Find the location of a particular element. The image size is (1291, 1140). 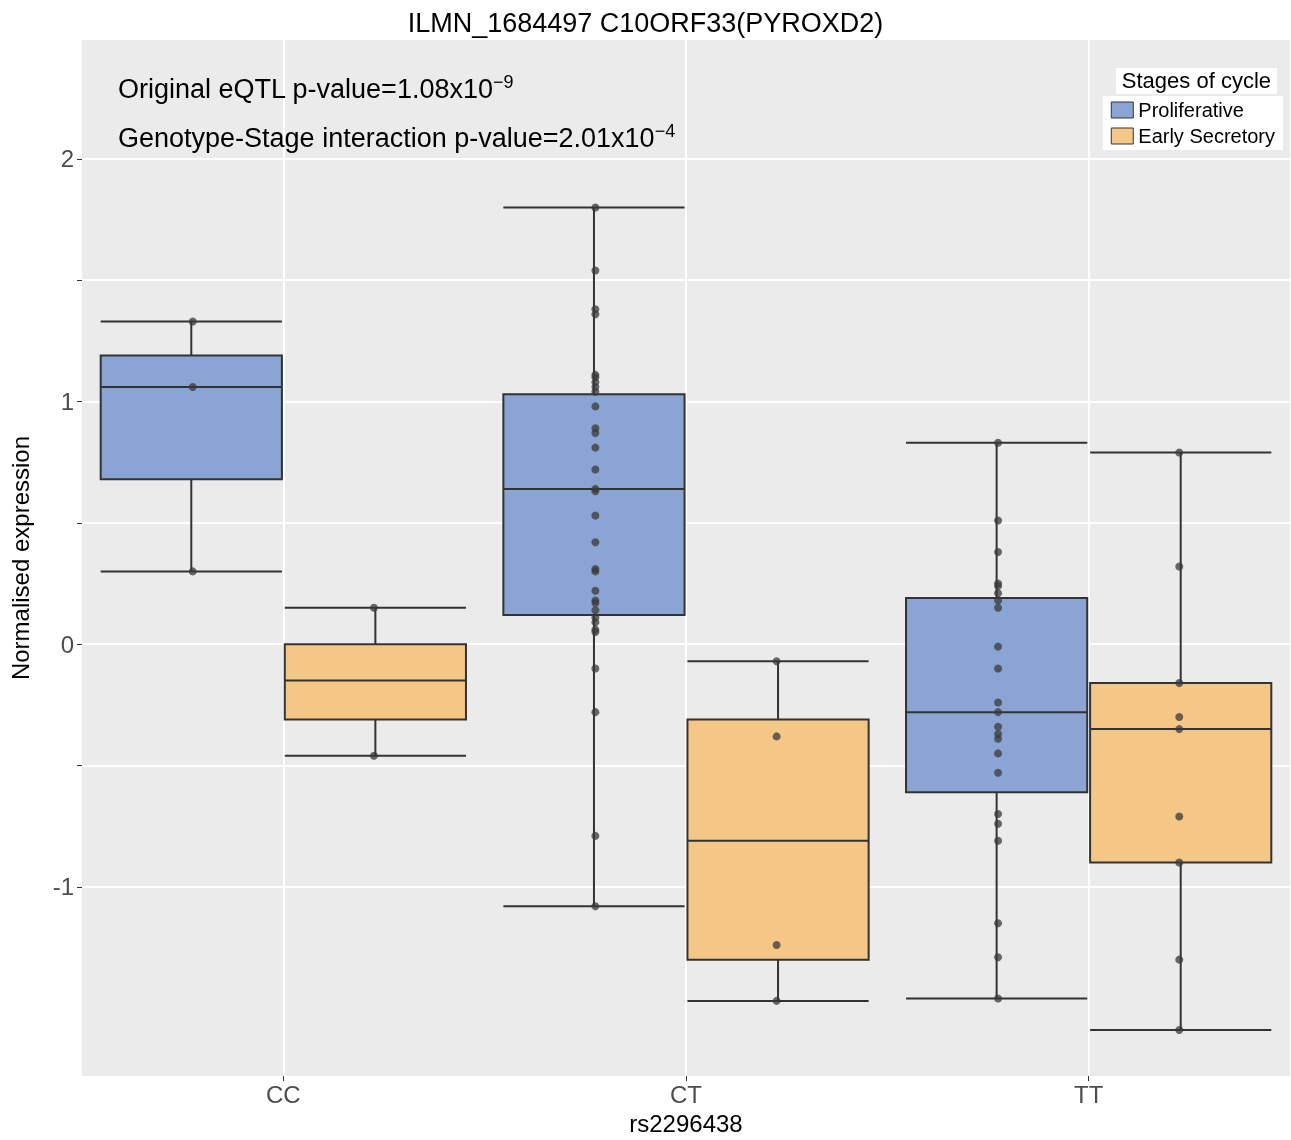

x-tick-label: CC is located at coordinates (283, 1094).